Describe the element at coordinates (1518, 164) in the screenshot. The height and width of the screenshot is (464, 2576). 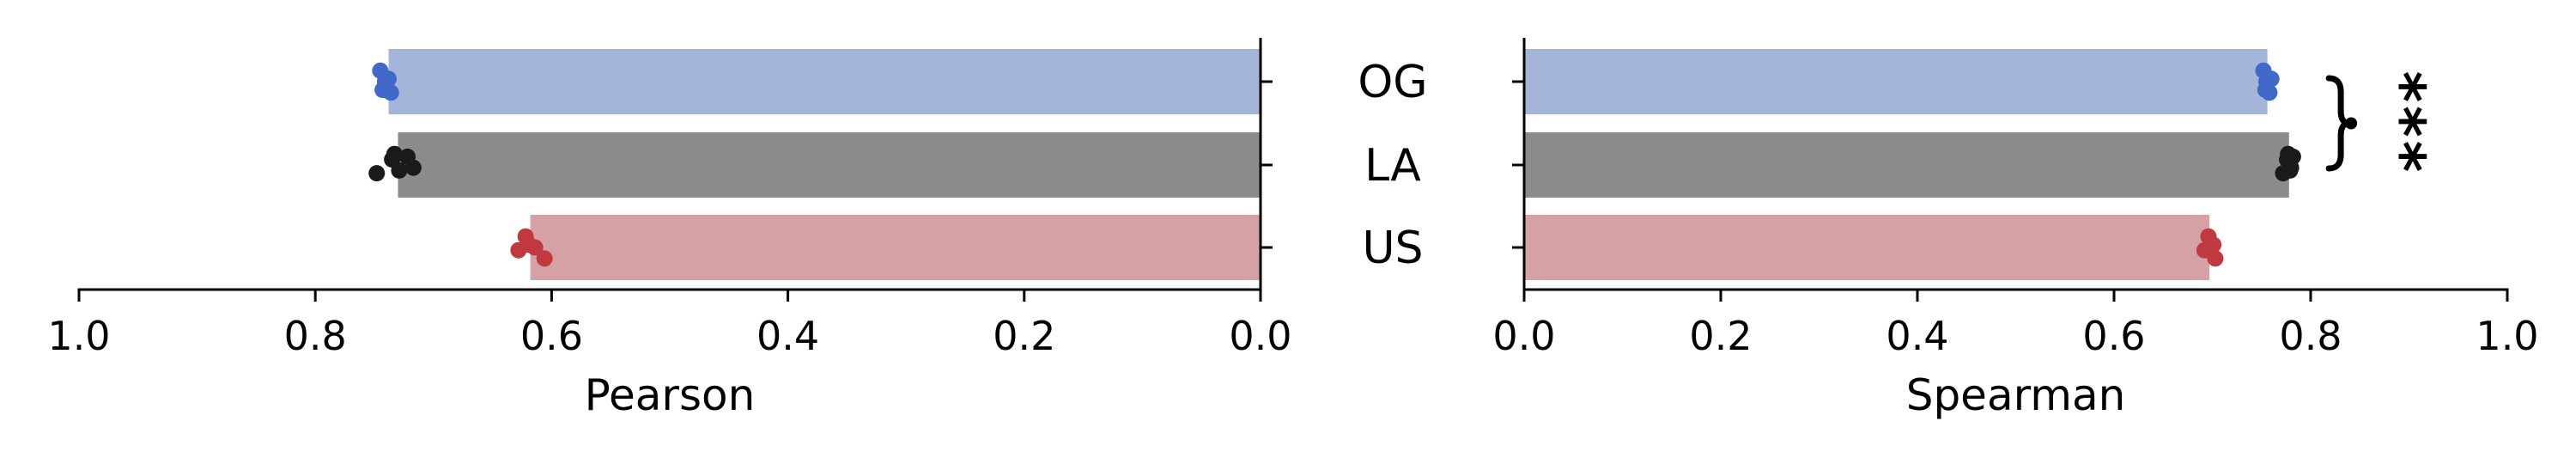
I see `spearman-y-ticks` at that location.